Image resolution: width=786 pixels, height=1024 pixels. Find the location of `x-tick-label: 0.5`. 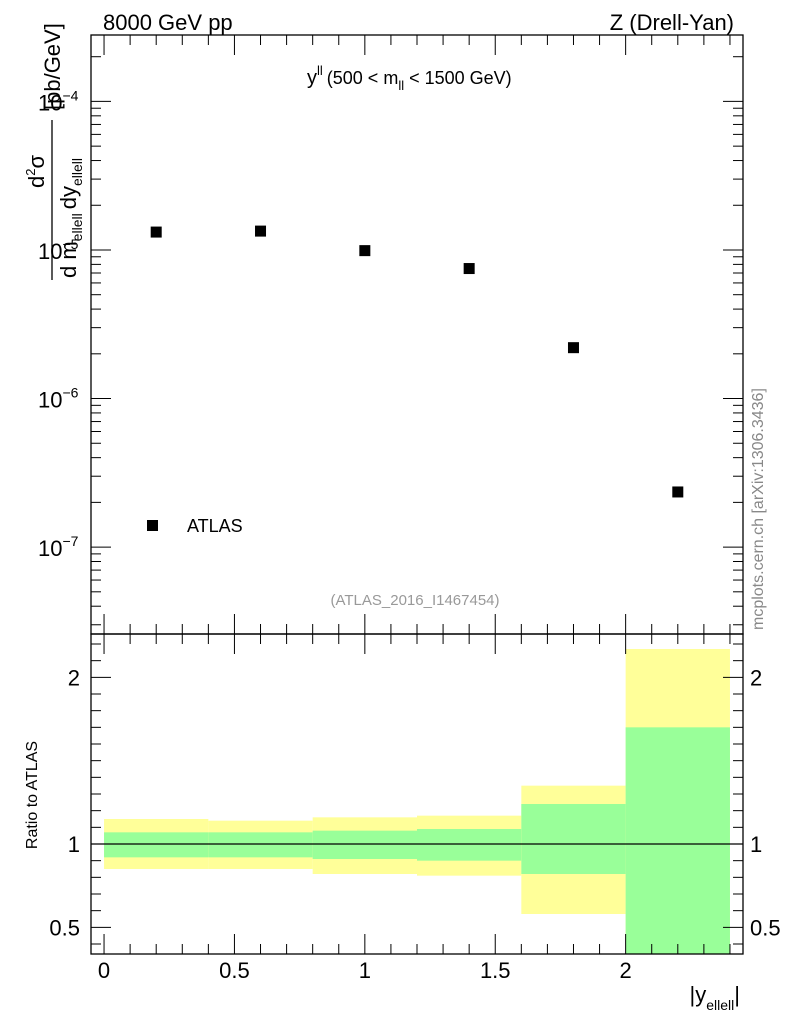

x-tick-label: 0.5 is located at coordinates (234, 970).